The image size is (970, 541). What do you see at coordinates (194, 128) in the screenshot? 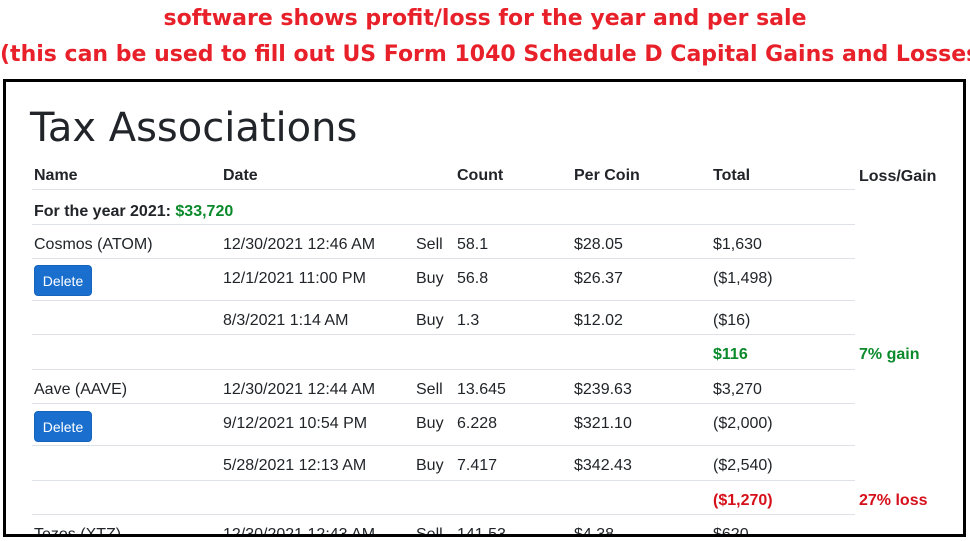
I see `page-title: Tax Associations` at bounding box center [194, 128].